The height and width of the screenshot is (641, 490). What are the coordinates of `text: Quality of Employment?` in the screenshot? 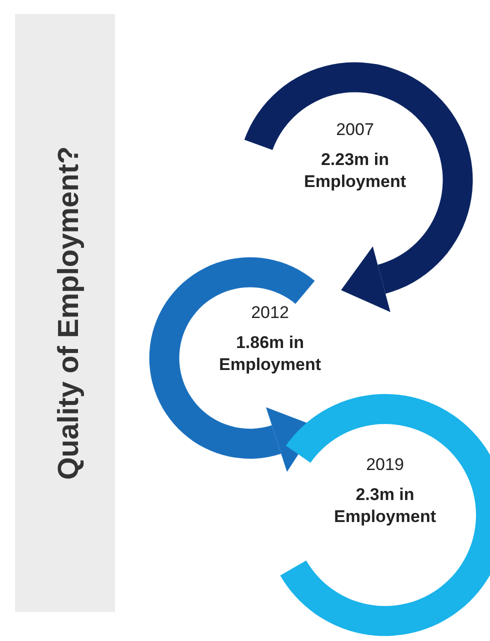 It's located at (69, 313).